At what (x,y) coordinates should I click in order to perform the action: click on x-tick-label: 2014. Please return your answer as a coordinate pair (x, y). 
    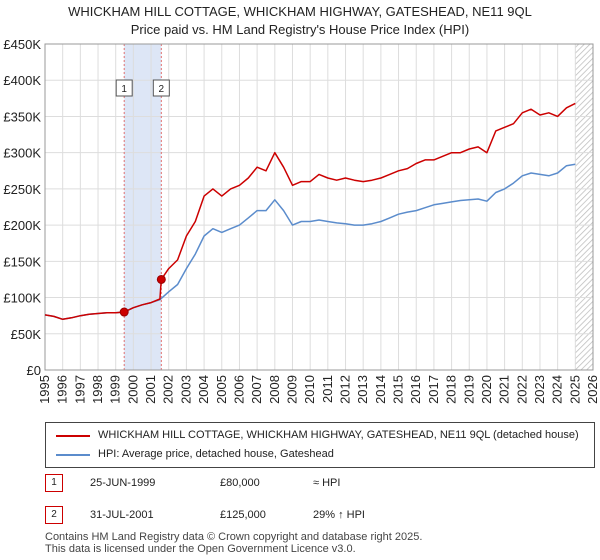
    Looking at the image, I should click on (380, 389).